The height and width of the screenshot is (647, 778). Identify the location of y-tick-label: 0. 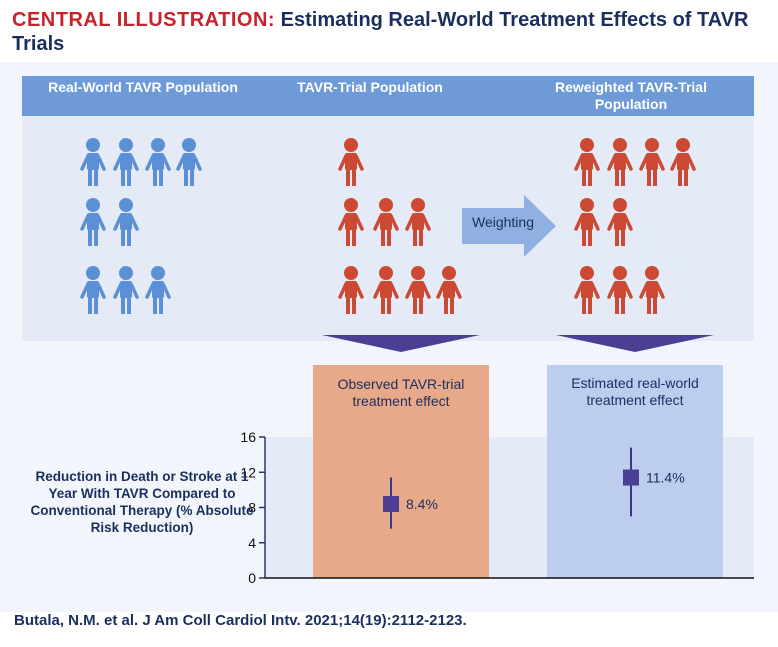
(252, 578).